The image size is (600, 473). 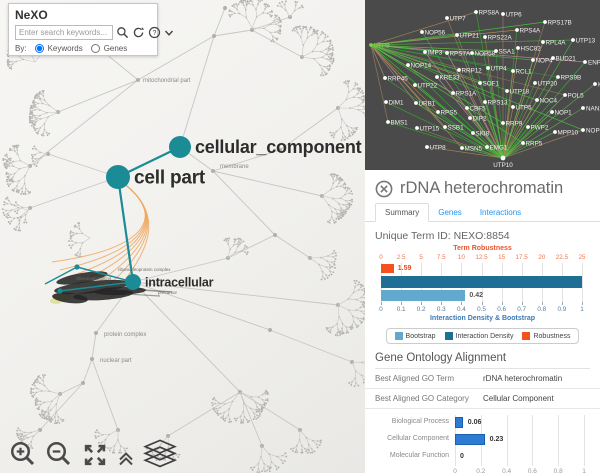 What do you see at coordinates (535, 83) in the screenshot?
I see `gene-node-UTP20` at bounding box center [535, 83].